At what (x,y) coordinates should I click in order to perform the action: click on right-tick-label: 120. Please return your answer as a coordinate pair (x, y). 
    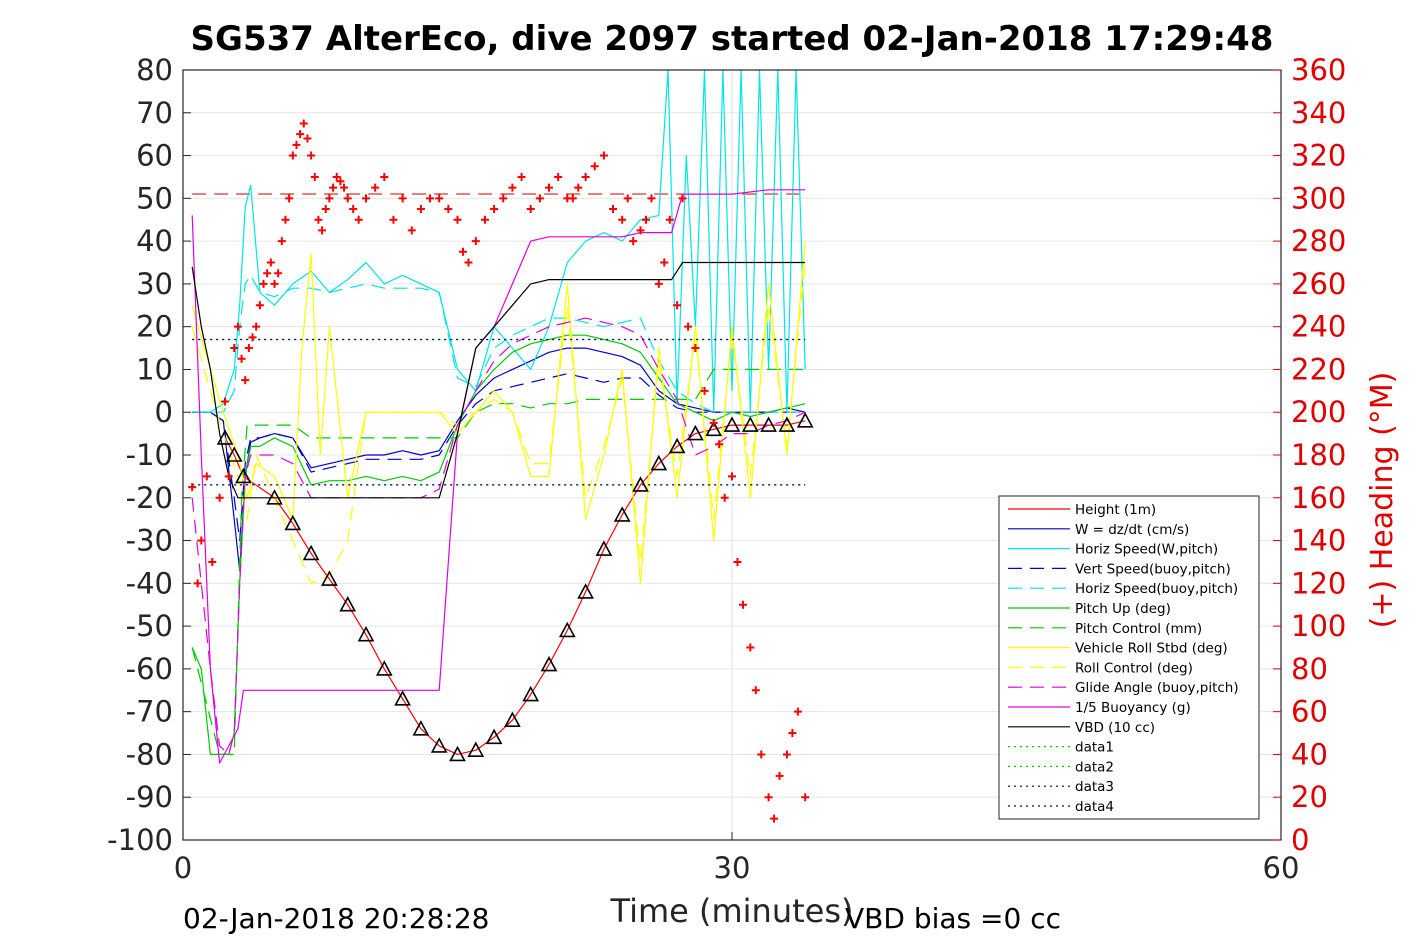
    Looking at the image, I should click on (1318, 583).